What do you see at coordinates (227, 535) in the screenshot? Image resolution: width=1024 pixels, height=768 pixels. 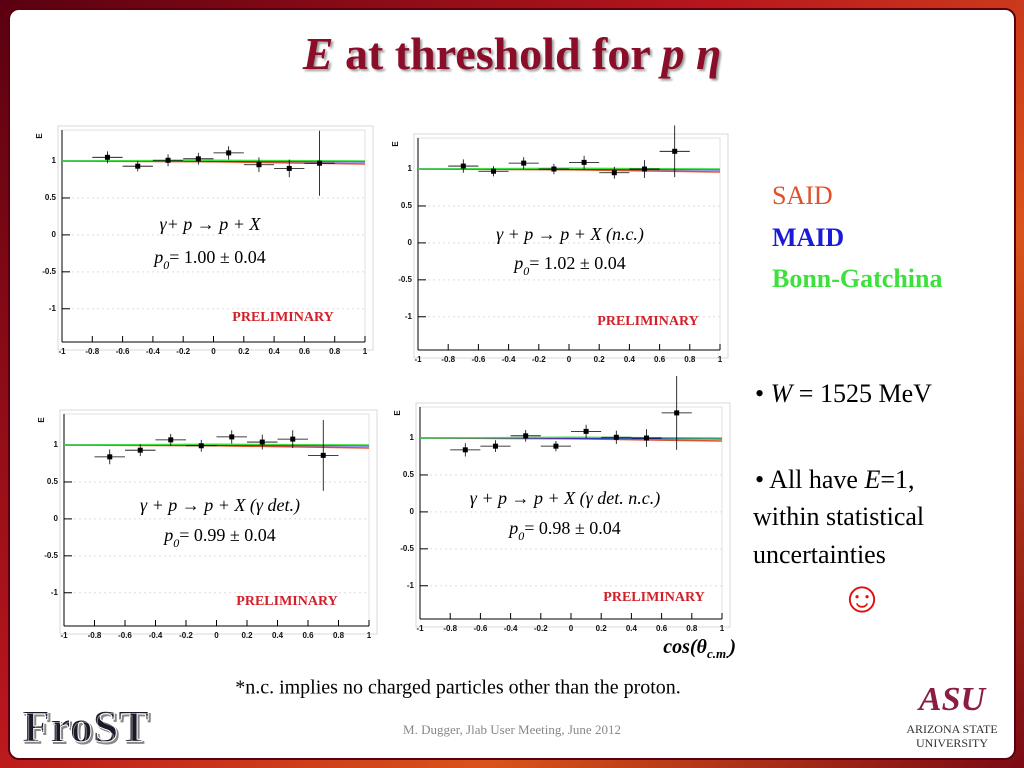 I see `fit-value: = 0.99 ± 0.04` at bounding box center [227, 535].